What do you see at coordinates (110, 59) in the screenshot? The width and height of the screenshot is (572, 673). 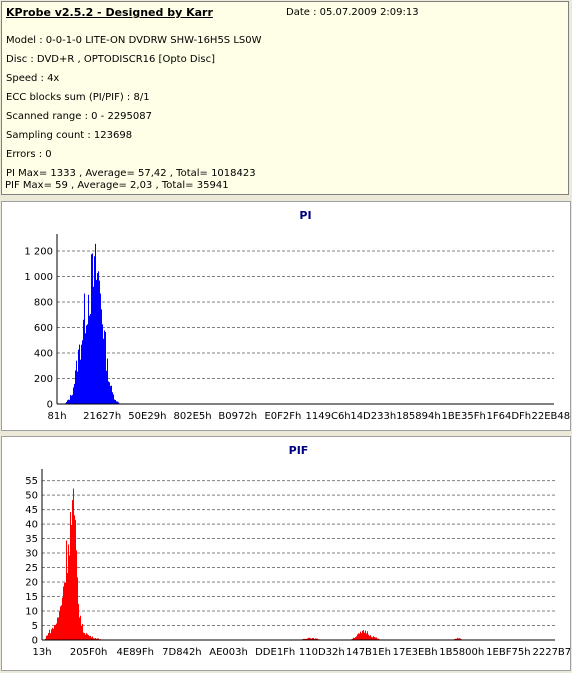 I see `disc-line: Disc : DVD+R , OPTODISCR16 [Opto Disc]` at bounding box center [110, 59].